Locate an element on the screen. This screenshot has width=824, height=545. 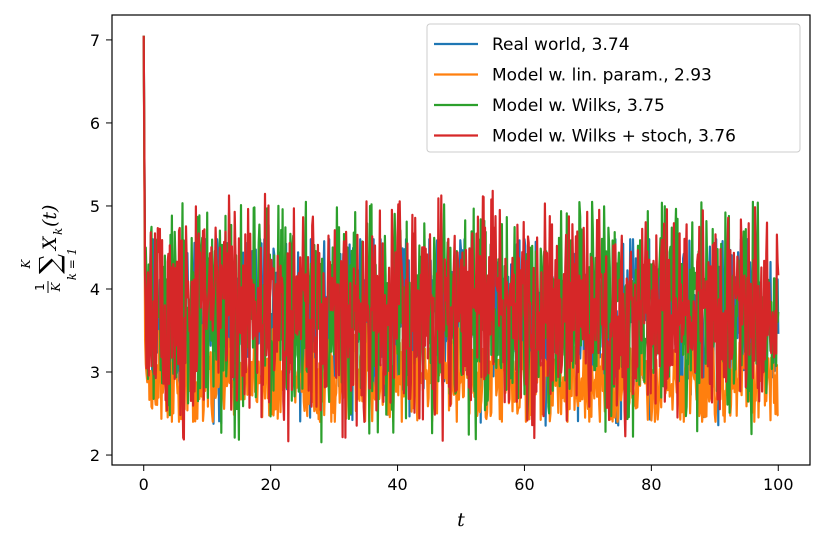
x-tick-label: 40 is located at coordinates (397, 484).